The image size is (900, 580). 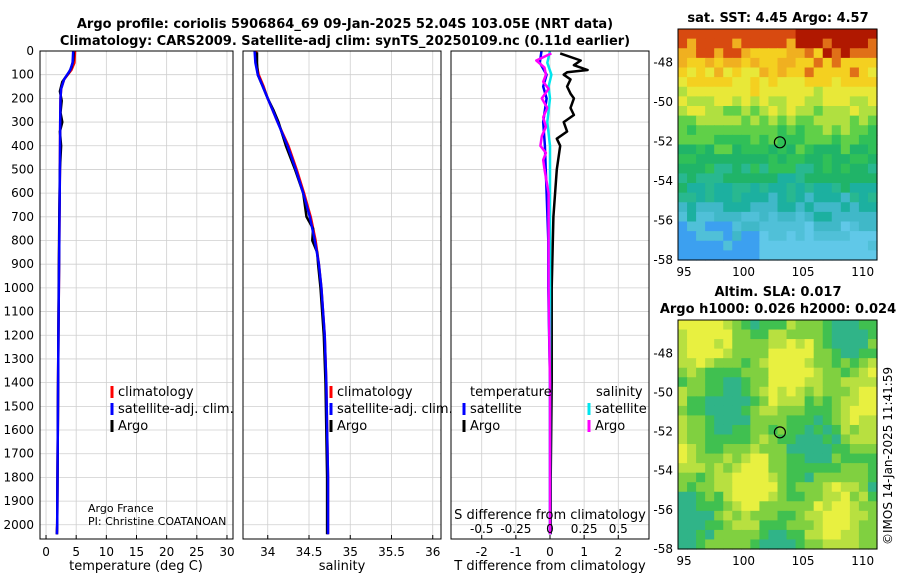 I want to click on legend-climatology-label: climatology, so click(x=156, y=392).